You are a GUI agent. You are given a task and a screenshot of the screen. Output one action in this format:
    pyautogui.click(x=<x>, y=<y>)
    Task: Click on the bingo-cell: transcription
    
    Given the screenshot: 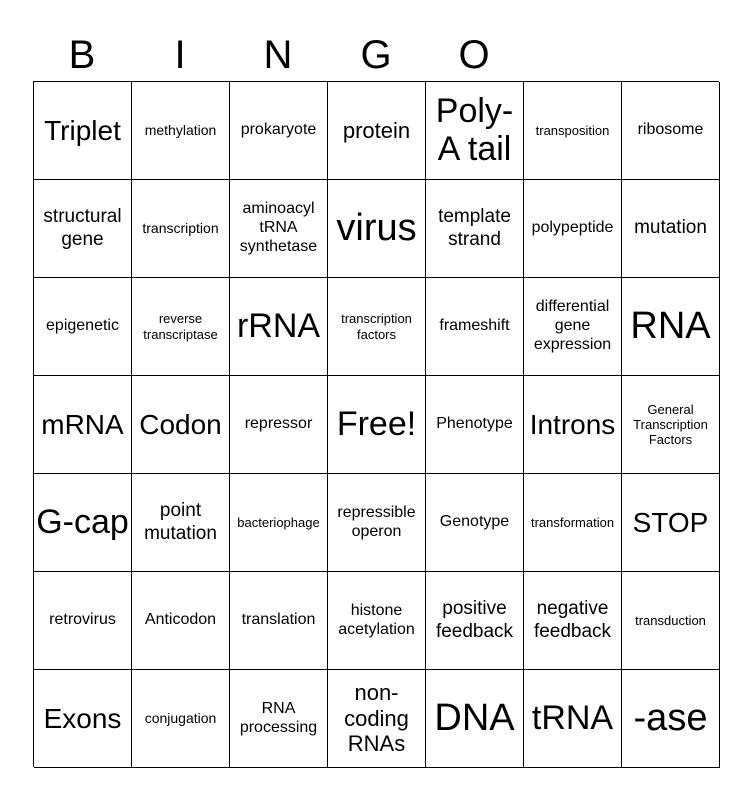 What is the action you would take?
    pyautogui.click(x=181, y=229)
    